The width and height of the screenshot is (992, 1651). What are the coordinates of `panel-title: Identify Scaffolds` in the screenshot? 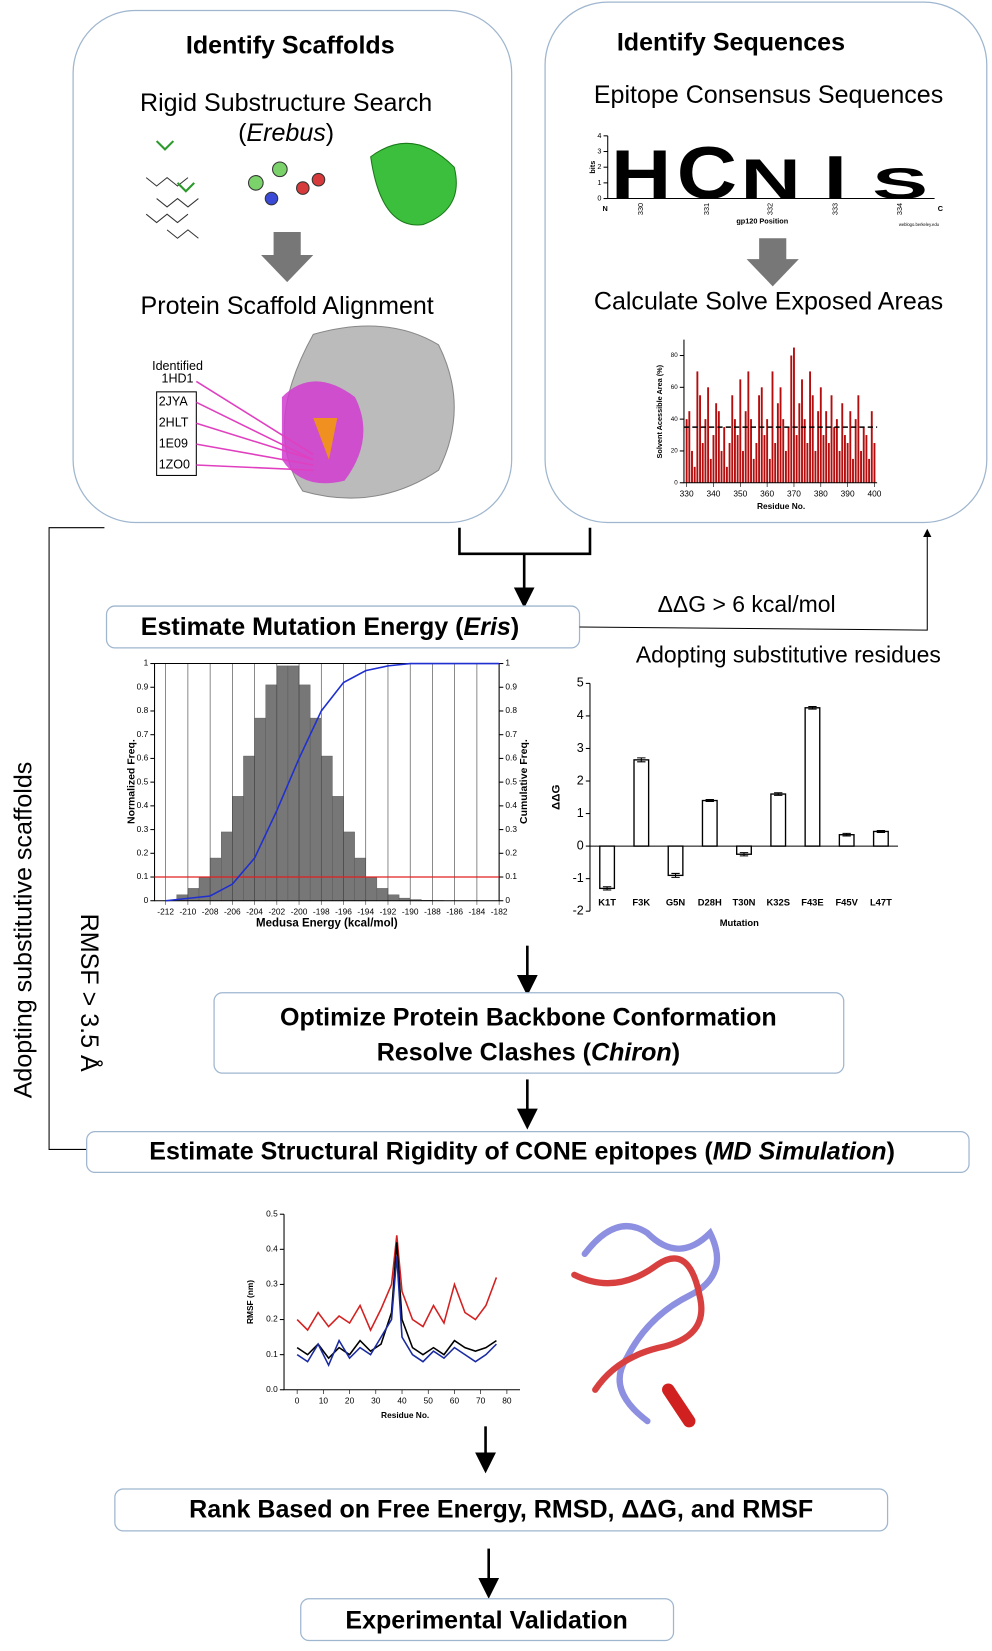 It's located at (290, 46).